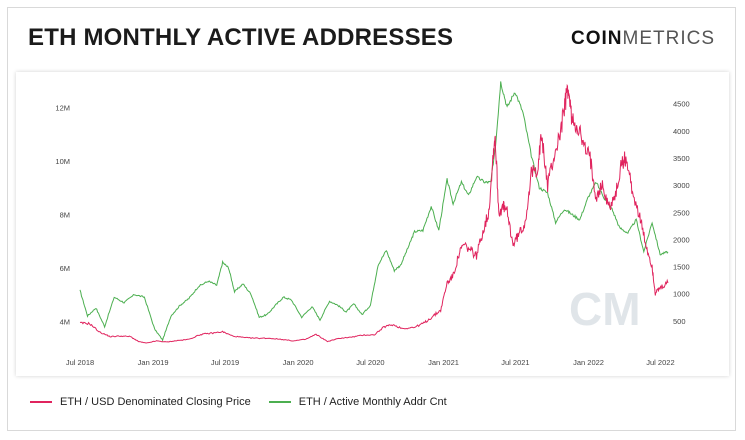 This screenshot has height=440, width=745. I want to click on right-tick-label: 3500, so click(681, 158).